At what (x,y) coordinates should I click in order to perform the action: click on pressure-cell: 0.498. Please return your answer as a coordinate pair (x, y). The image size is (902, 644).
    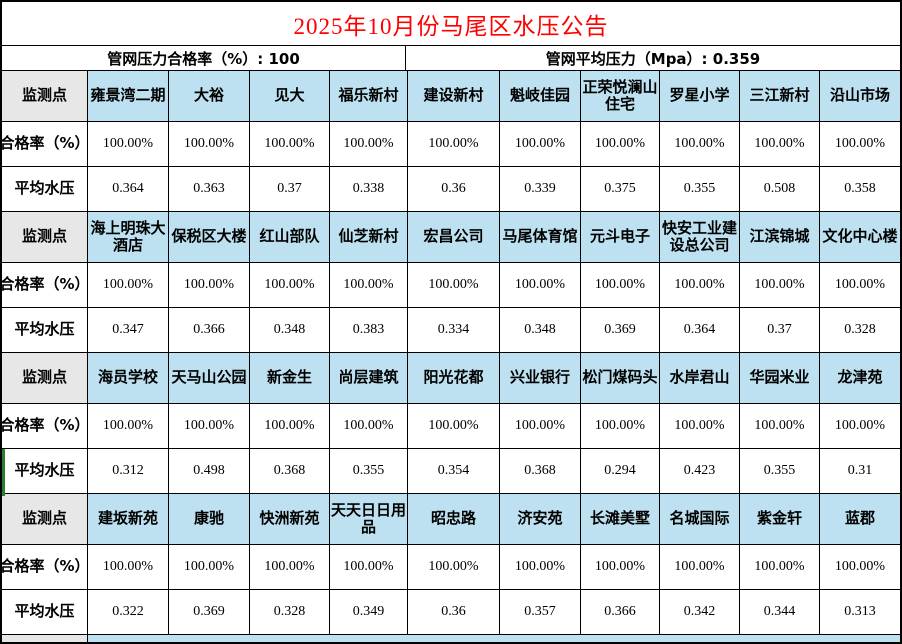
    Looking at the image, I should click on (209, 471).